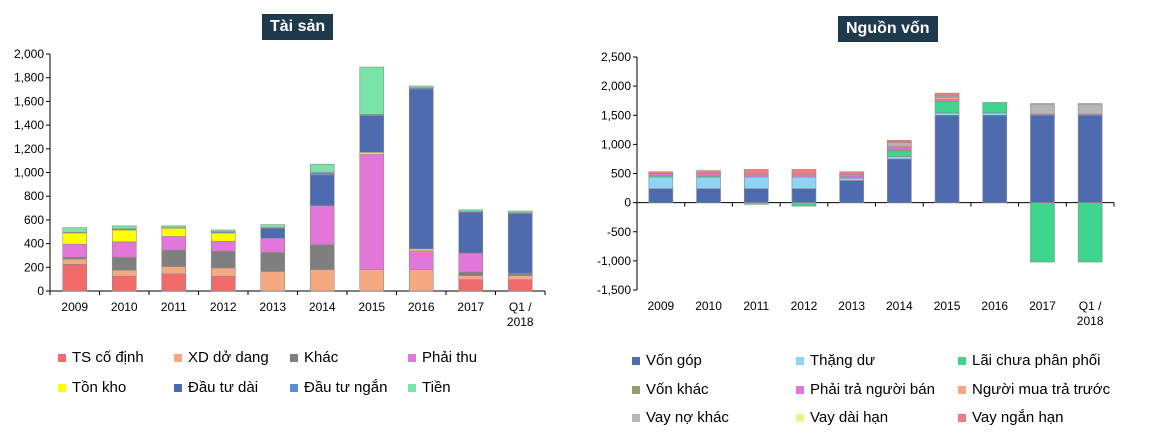 The image size is (1153, 441). I want to click on assets-ytick-label: 200, so click(34, 267).